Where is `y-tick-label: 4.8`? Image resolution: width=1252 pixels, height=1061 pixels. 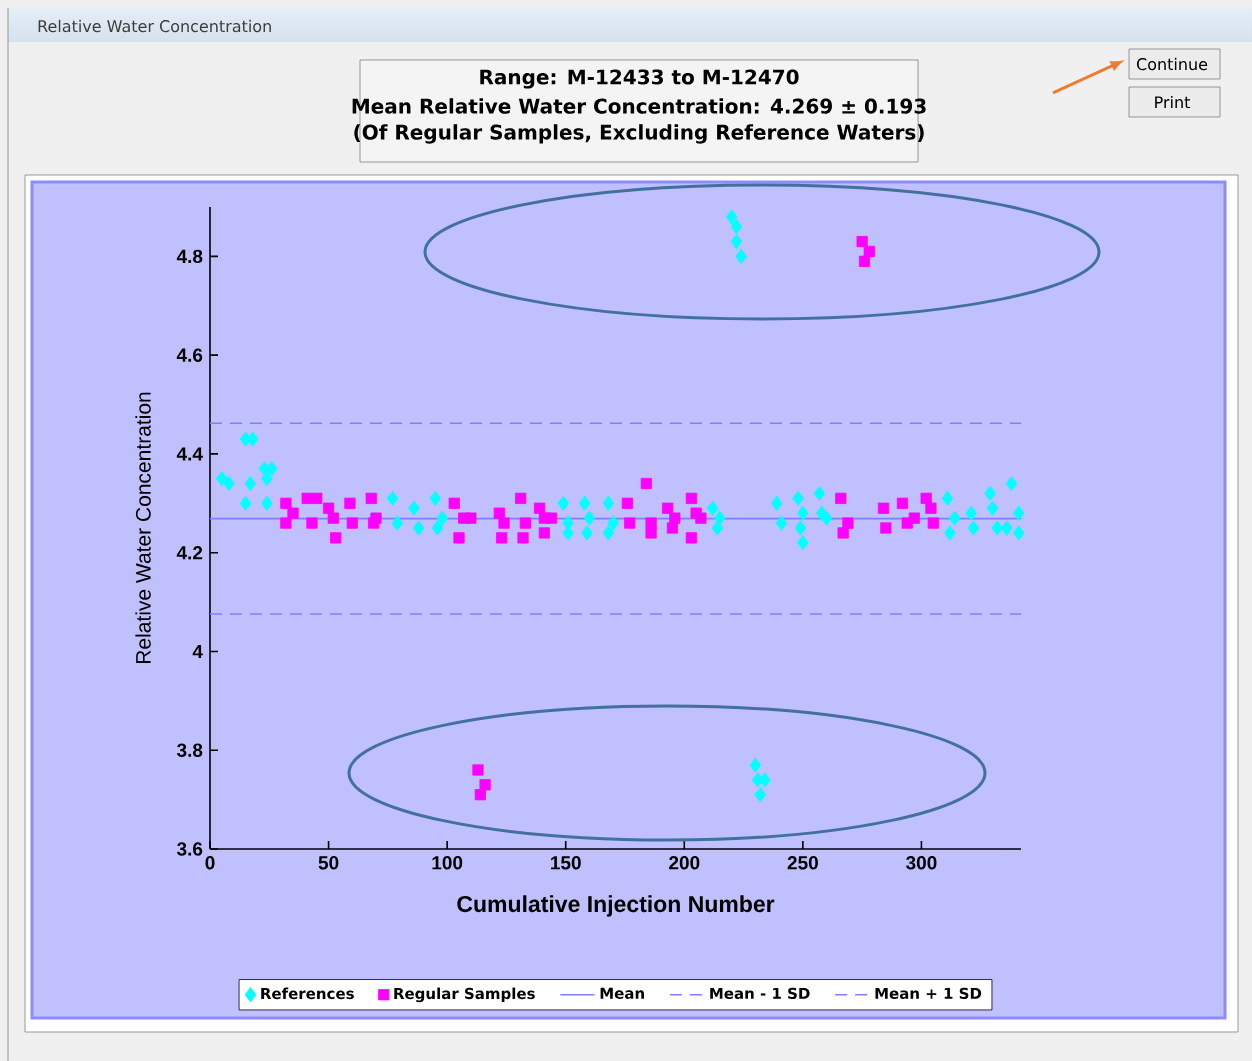 y-tick-label: 4.8 is located at coordinates (189, 256).